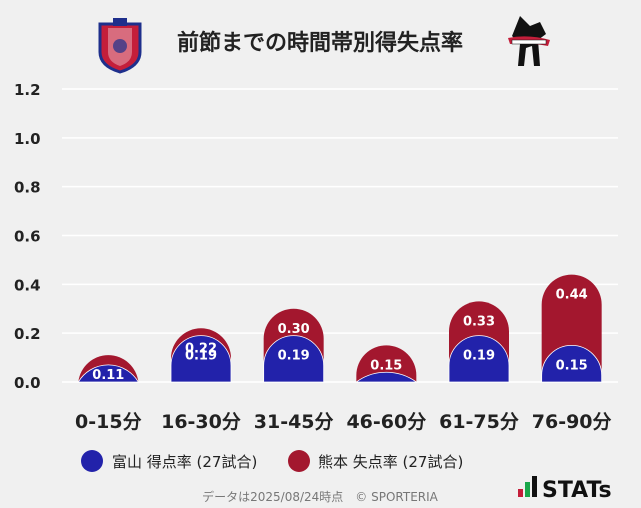 Image resolution: width=641 pixels, height=508 pixels. Describe the element at coordinates (386, 422) in the screenshot. I see `x-tick-label-3: 46-60分` at that location.